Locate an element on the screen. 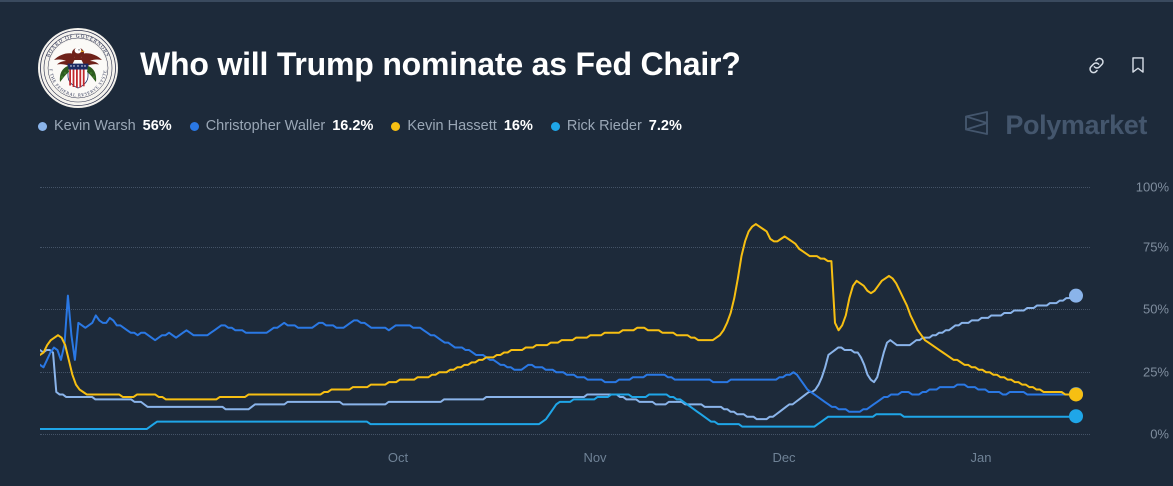 This screenshot has width=1173, height=486. x-axis-label-dec: Dec is located at coordinates (784, 457).